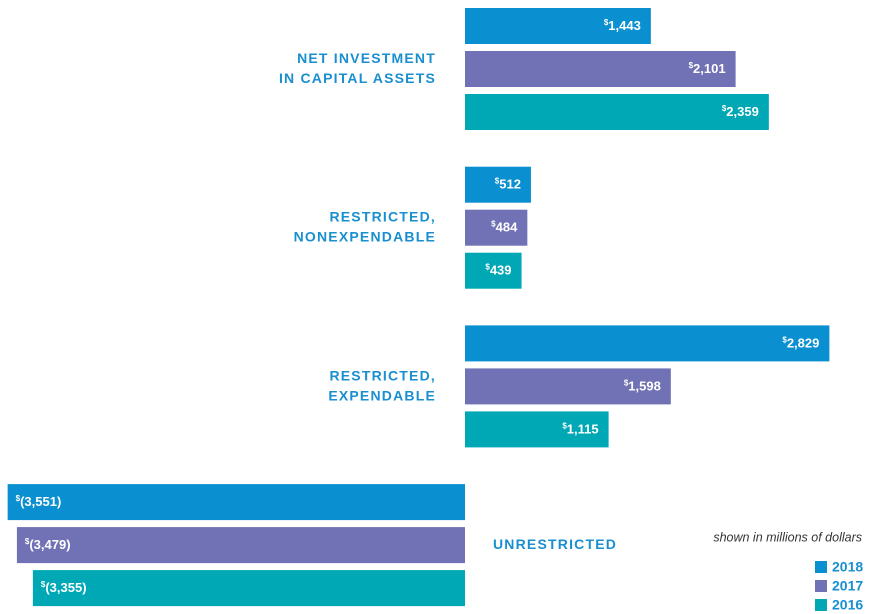  Describe the element at coordinates (740, 111) in the screenshot. I see `value-label: $2,359` at that location.